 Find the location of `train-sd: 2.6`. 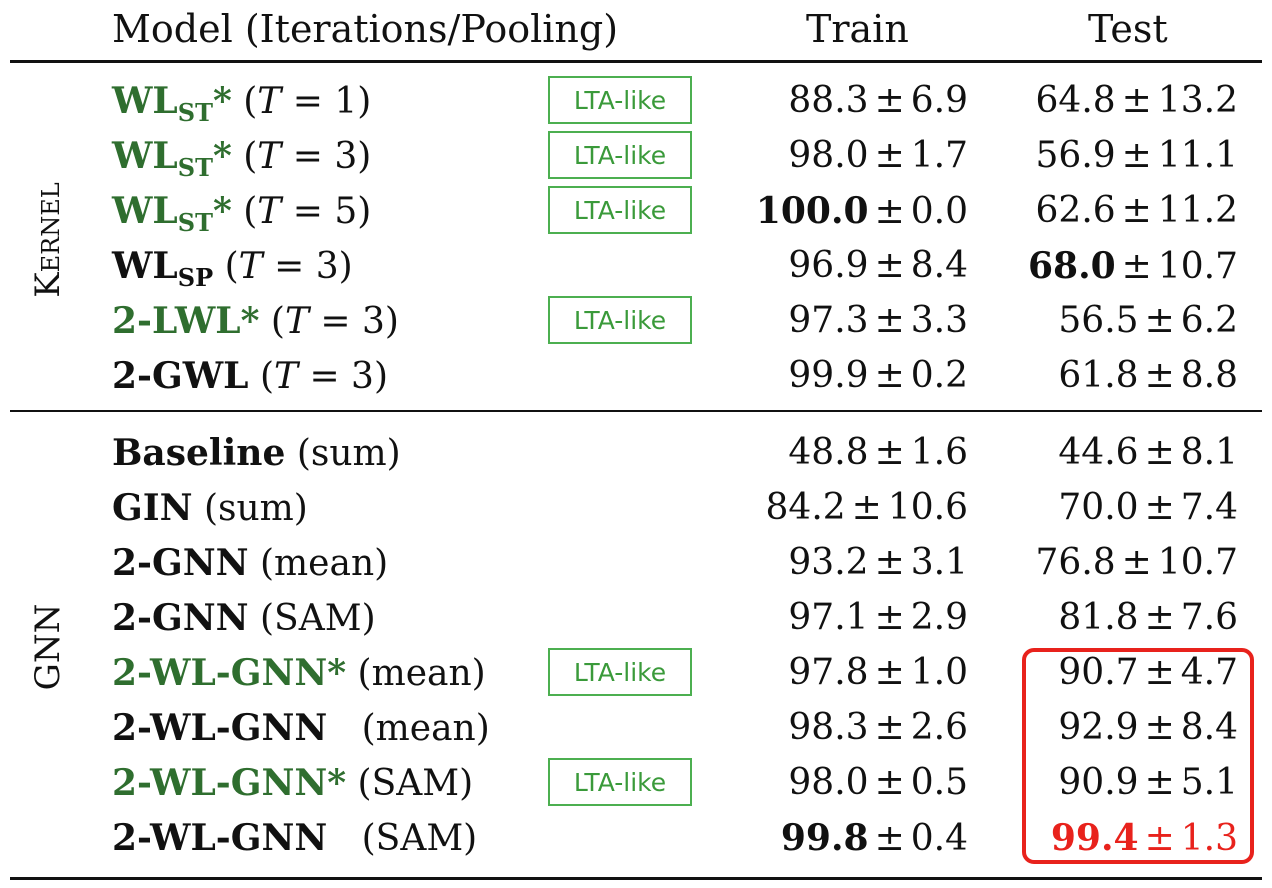

train-sd: 2.6 is located at coordinates (939, 727).